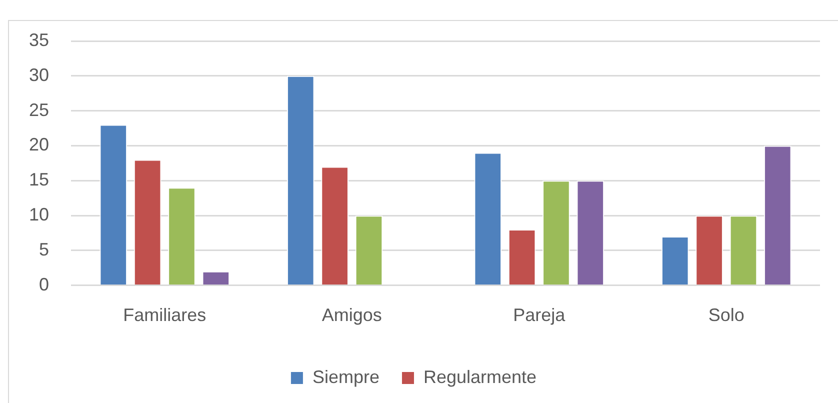 The height and width of the screenshot is (403, 838). What do you see at coordinates (44, 284) in the screenshot?
I see `y-tick-label: 0` at bounding box center [44, 284].